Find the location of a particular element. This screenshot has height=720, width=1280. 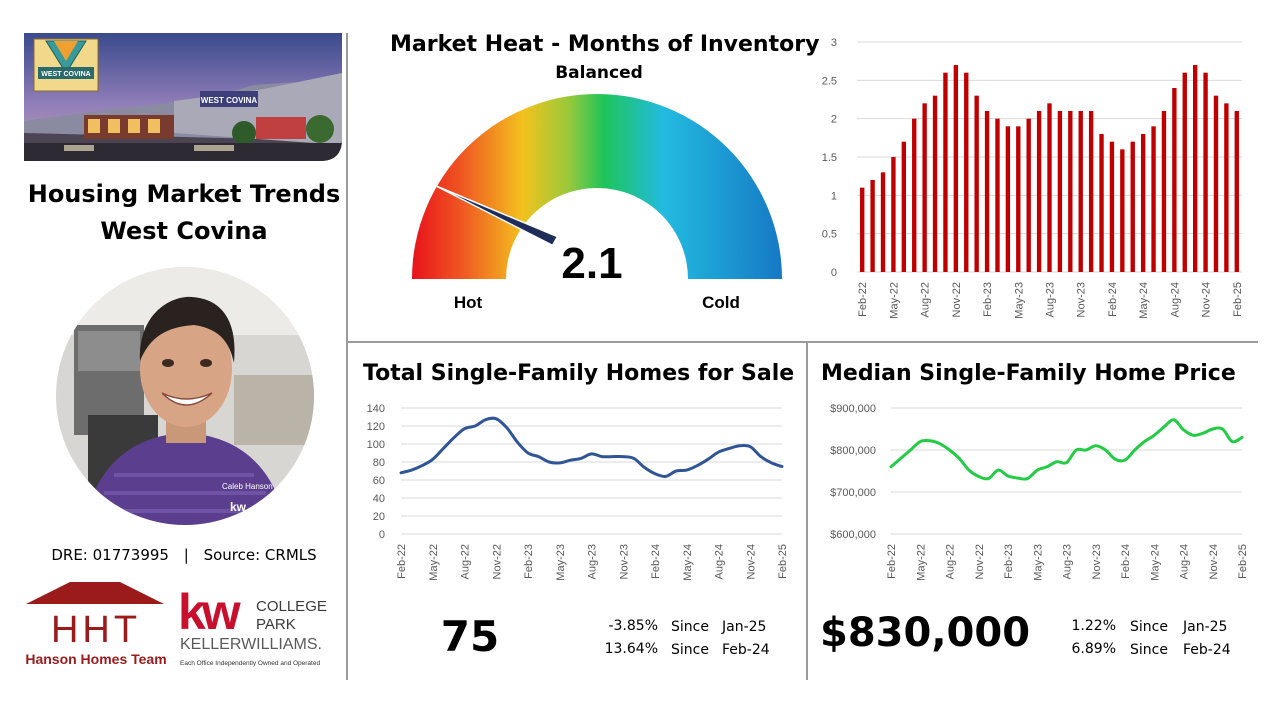

kw-keller: KELLERWILLIAMS. is located at coordinates (251, 644).